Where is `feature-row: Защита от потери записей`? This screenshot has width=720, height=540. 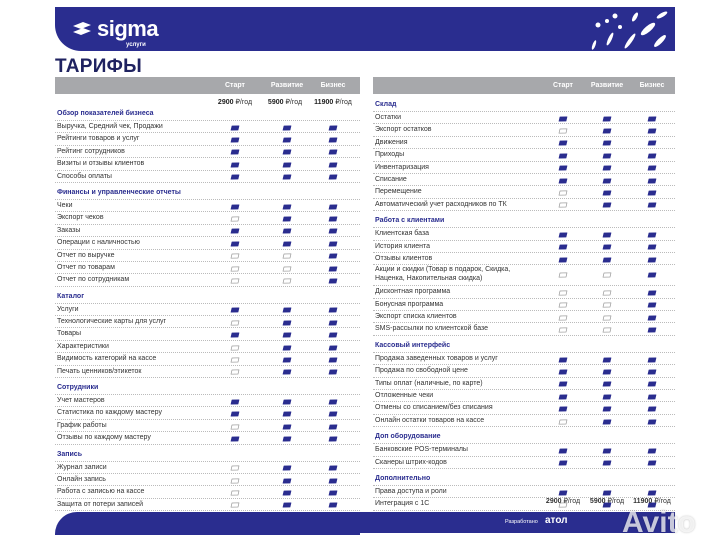 feature-row: Защита от потери записей is located at coordinates (207, 505).